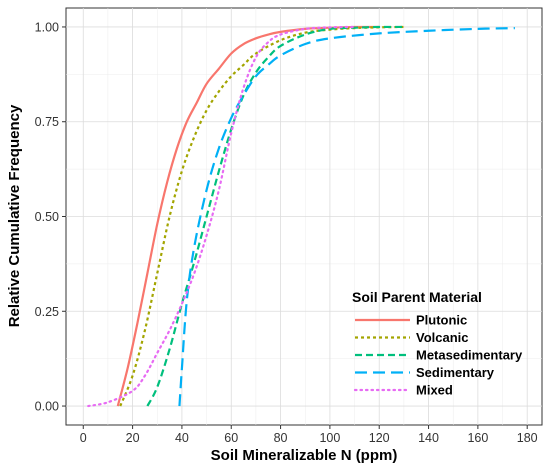  I want to click on x-tick-label: 40, so click(182, 438).